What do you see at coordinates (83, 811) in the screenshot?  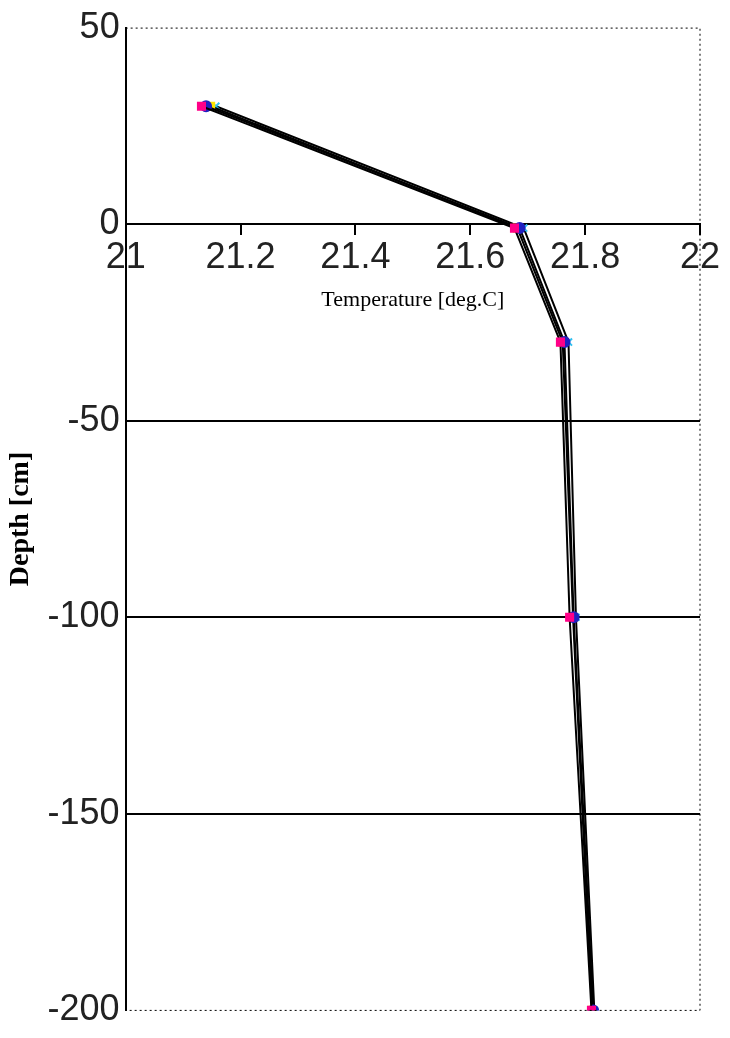 I see `y-tick-label: -150` at bounding box center [83, 811].